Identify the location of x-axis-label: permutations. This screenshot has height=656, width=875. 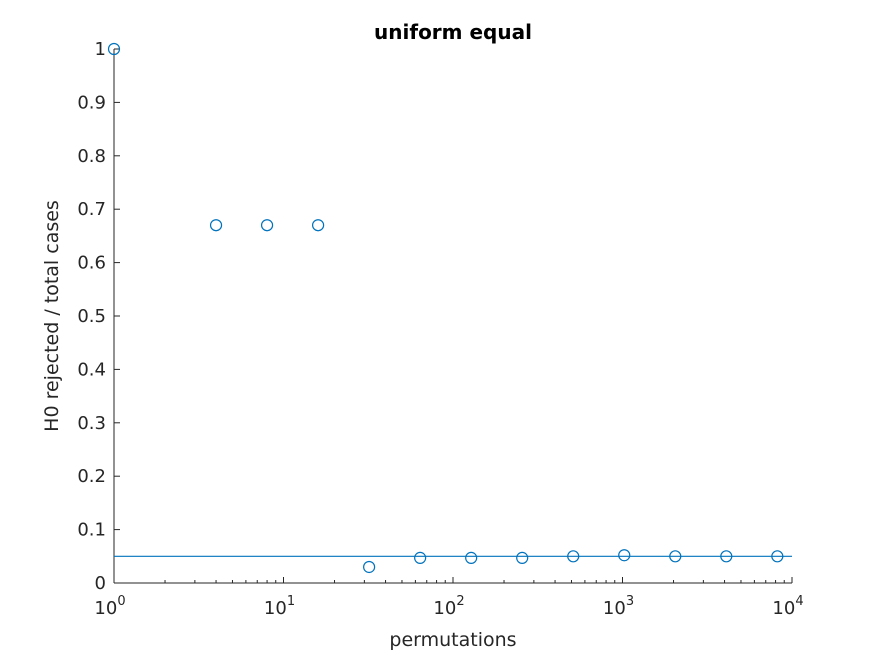
(452, 640).